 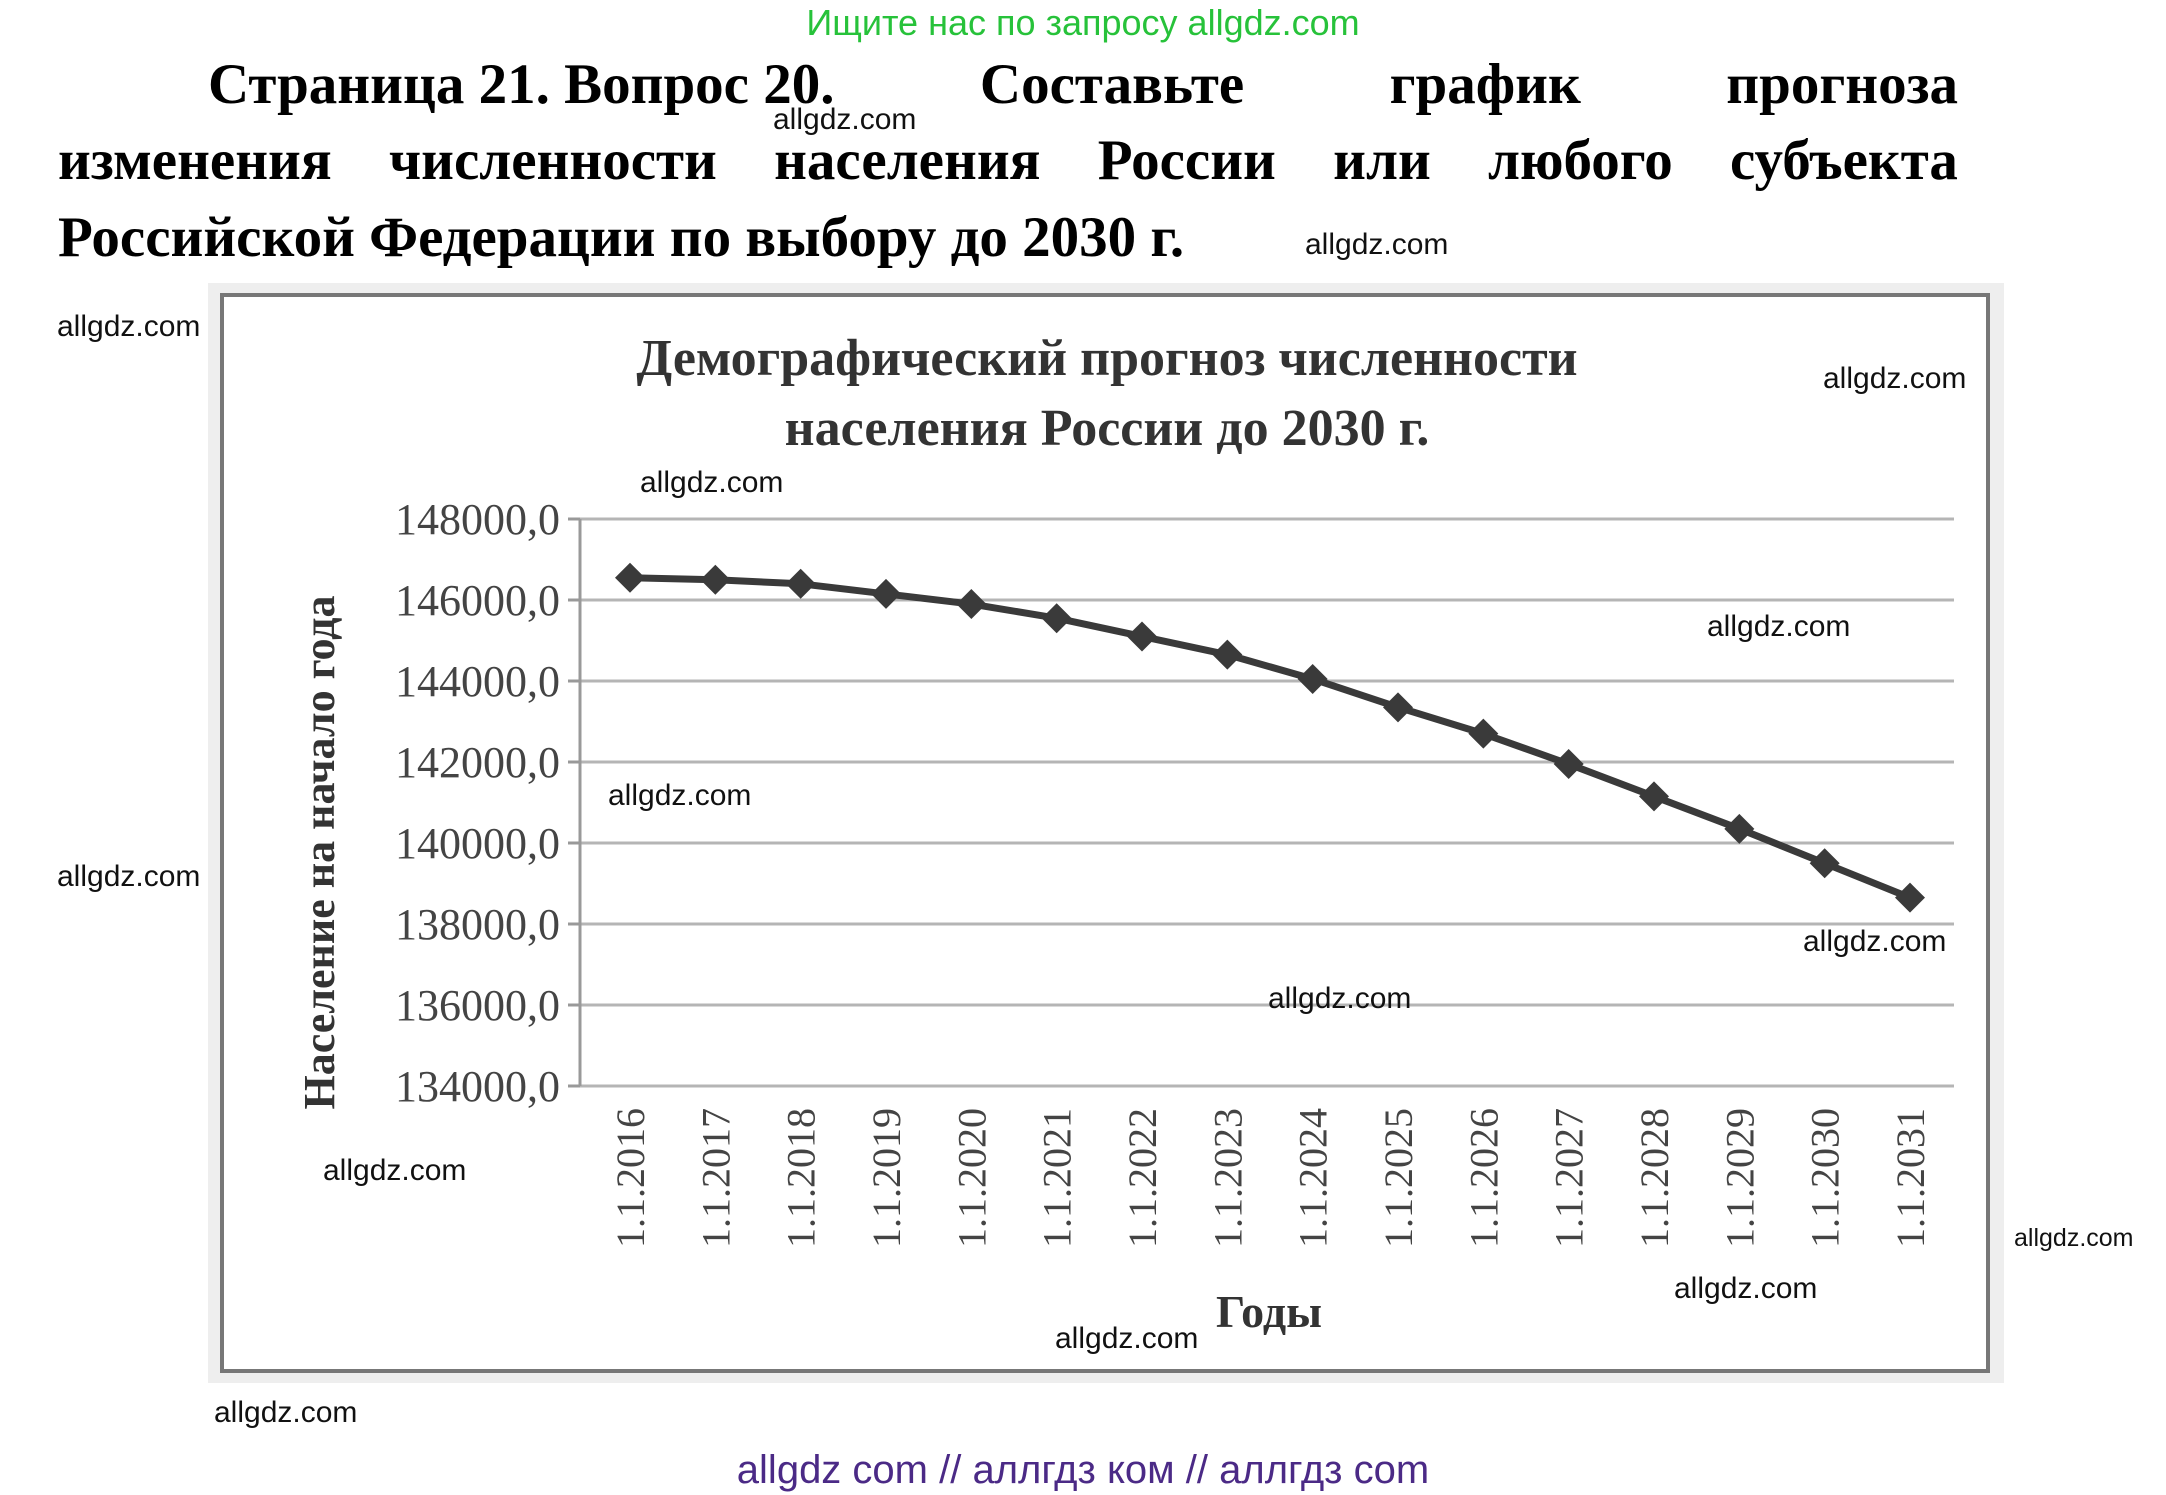 What do you see at coordinates (1483, 1178) in the screenshot?
I see `x-tick-label: 1.1.2026` at bounding box center [1483, 1178].